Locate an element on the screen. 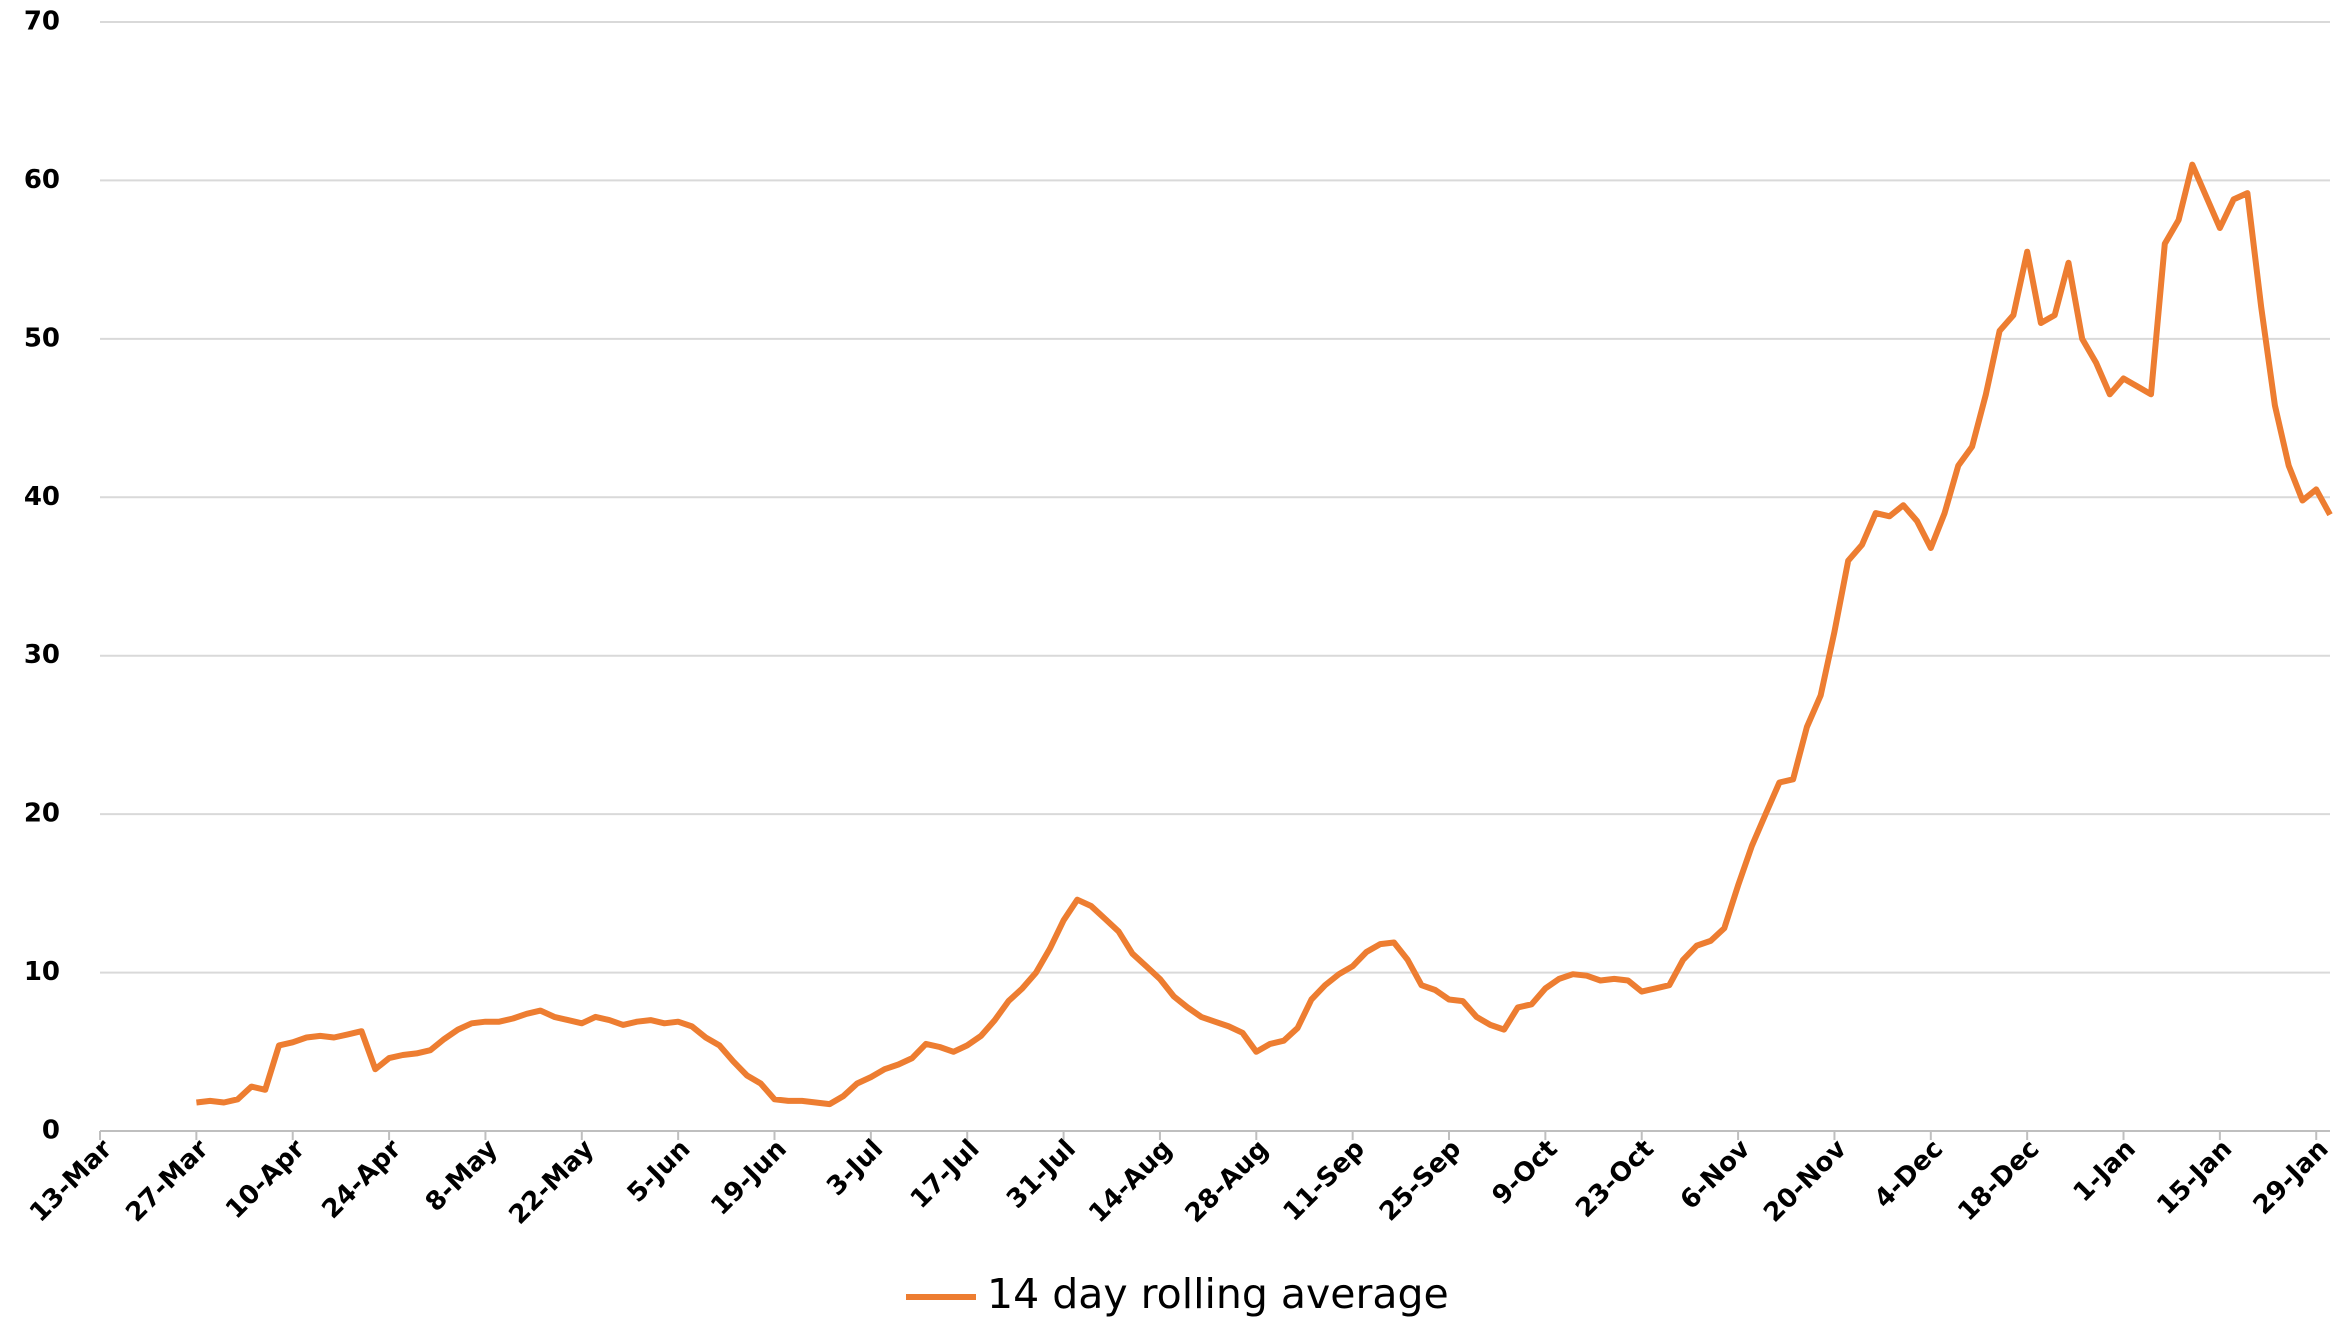  x-tick-label: 15-Jan is located at coordinates (2194, 1177).